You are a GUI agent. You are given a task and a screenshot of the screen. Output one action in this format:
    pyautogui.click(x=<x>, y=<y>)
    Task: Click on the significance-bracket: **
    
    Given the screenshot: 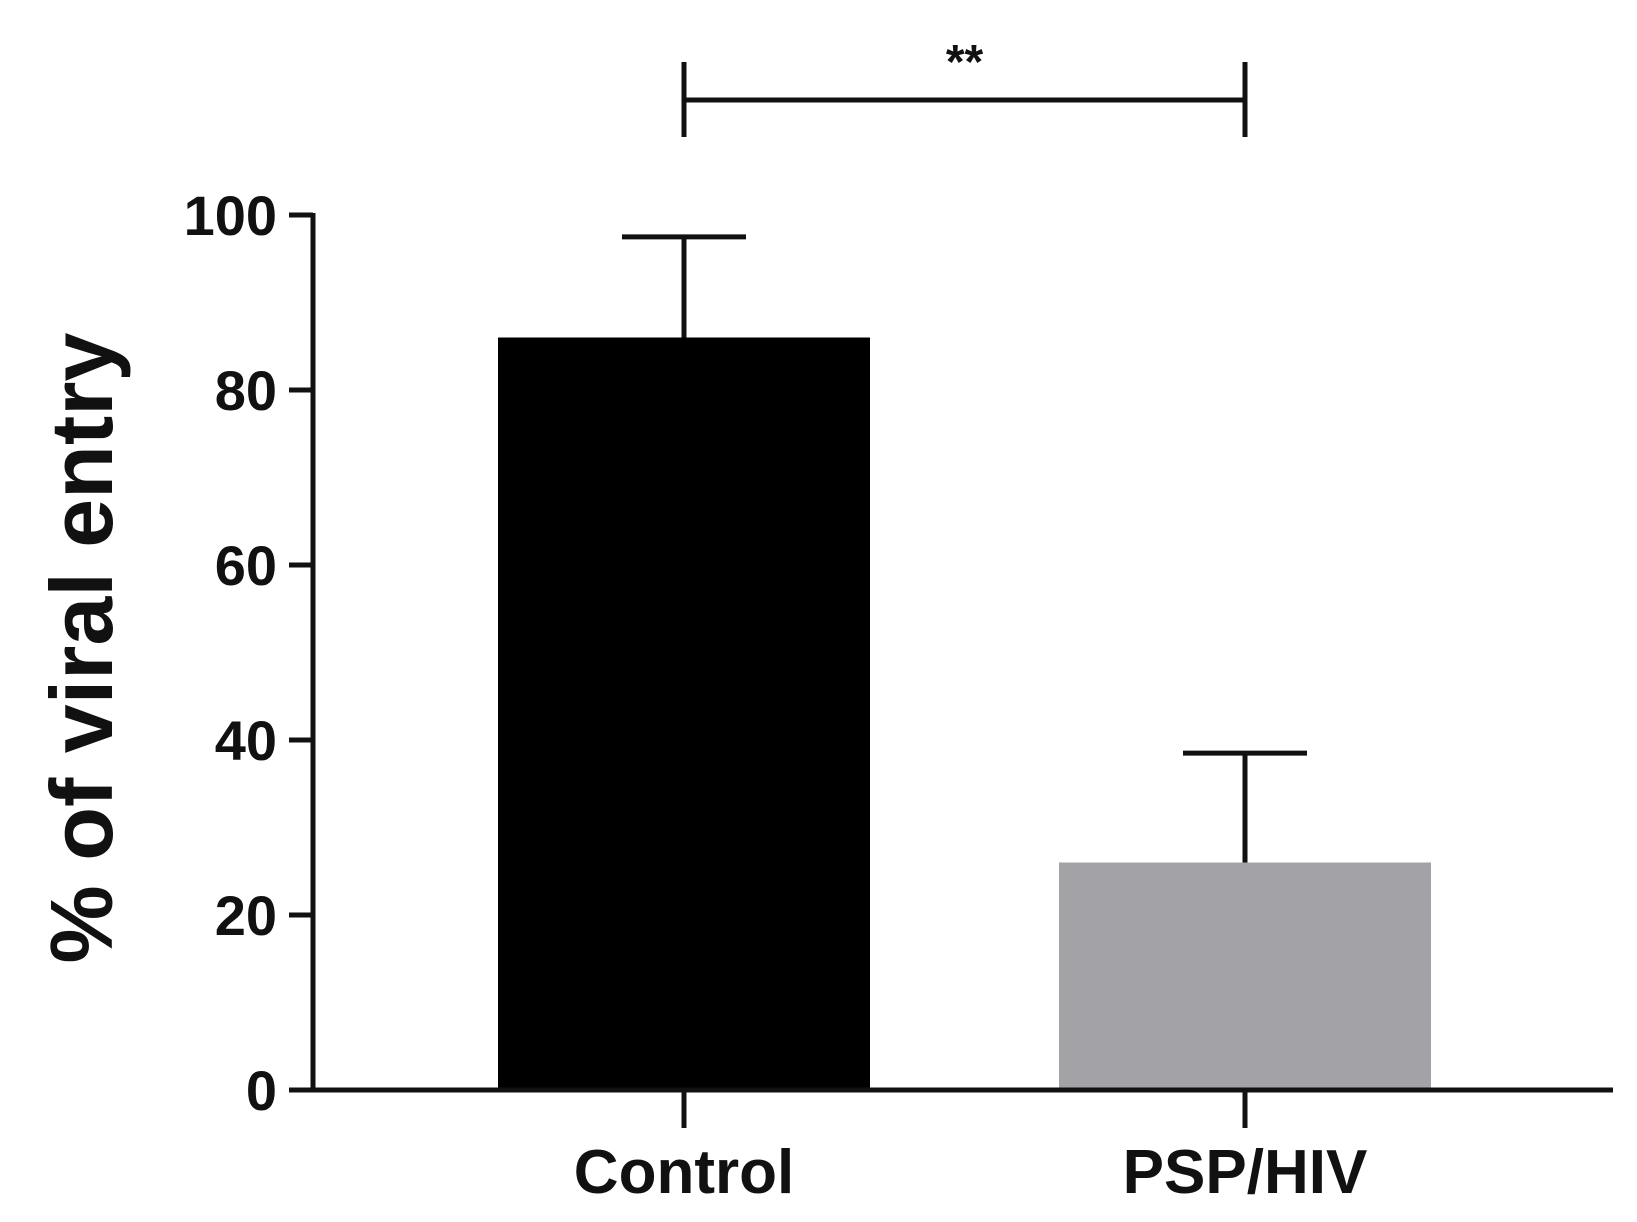 What is the action you would take?
    pyautogui.click(x=964, y=86)
    